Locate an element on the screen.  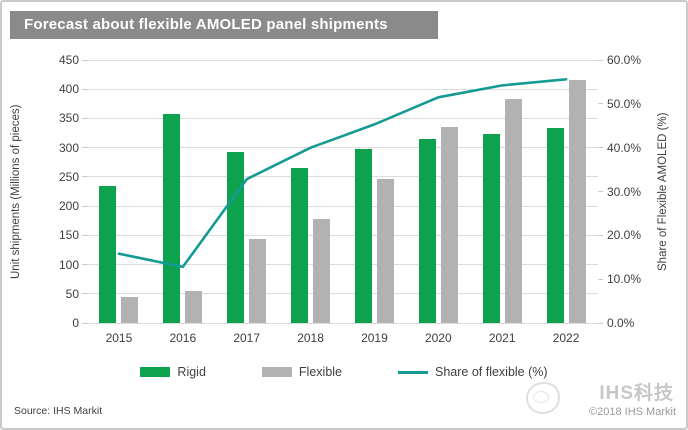
watermark-copyright: ©2018 IHS Markit is located at coordinates (632, 412).